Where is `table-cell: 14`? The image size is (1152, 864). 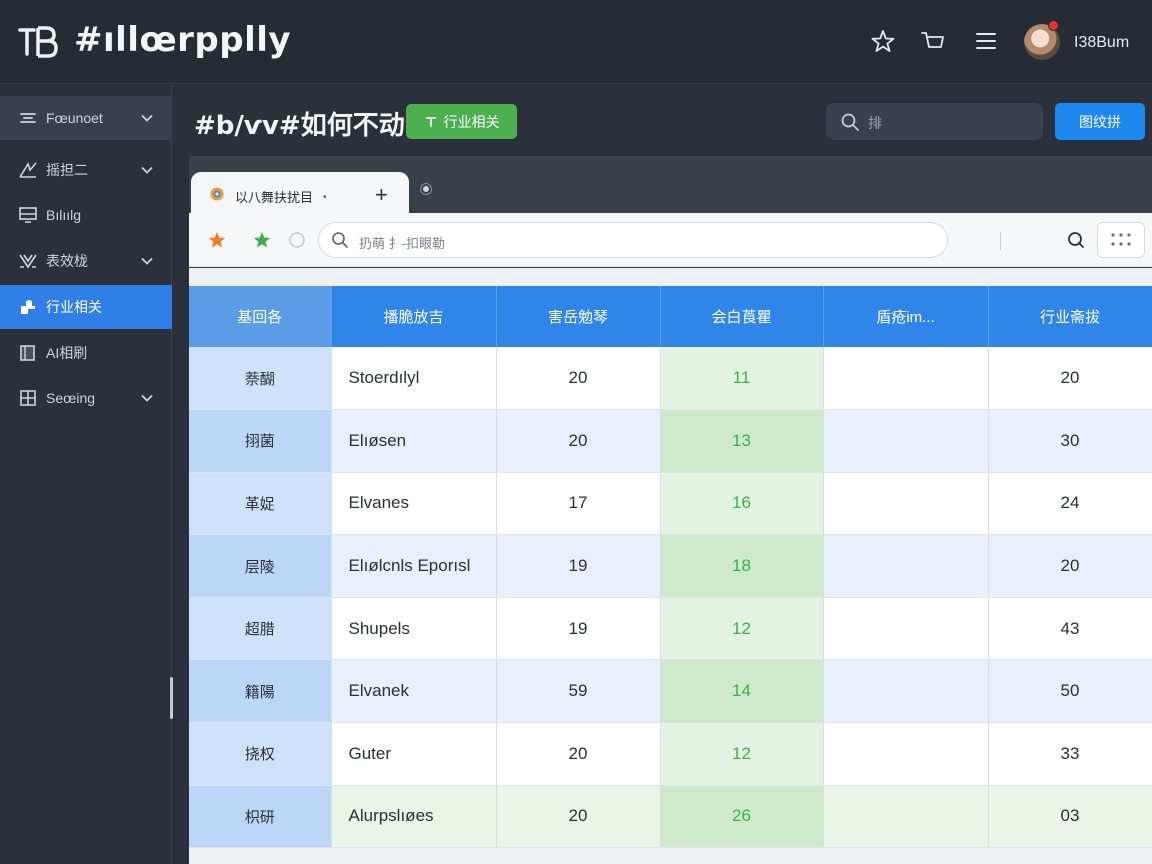
table-cell: 14 is located at coordinates (742, 691).